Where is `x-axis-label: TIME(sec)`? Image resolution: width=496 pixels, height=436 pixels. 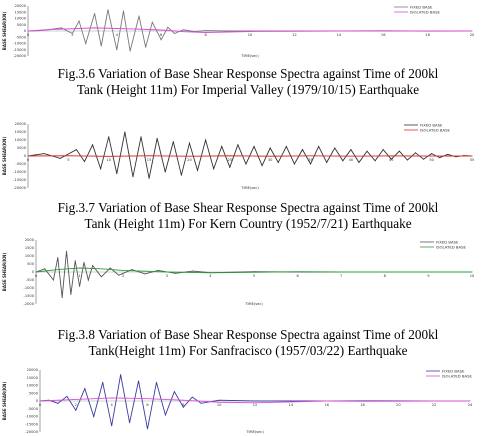 x-axis-label: TIME(sec) is located at coordinates (253, 304).